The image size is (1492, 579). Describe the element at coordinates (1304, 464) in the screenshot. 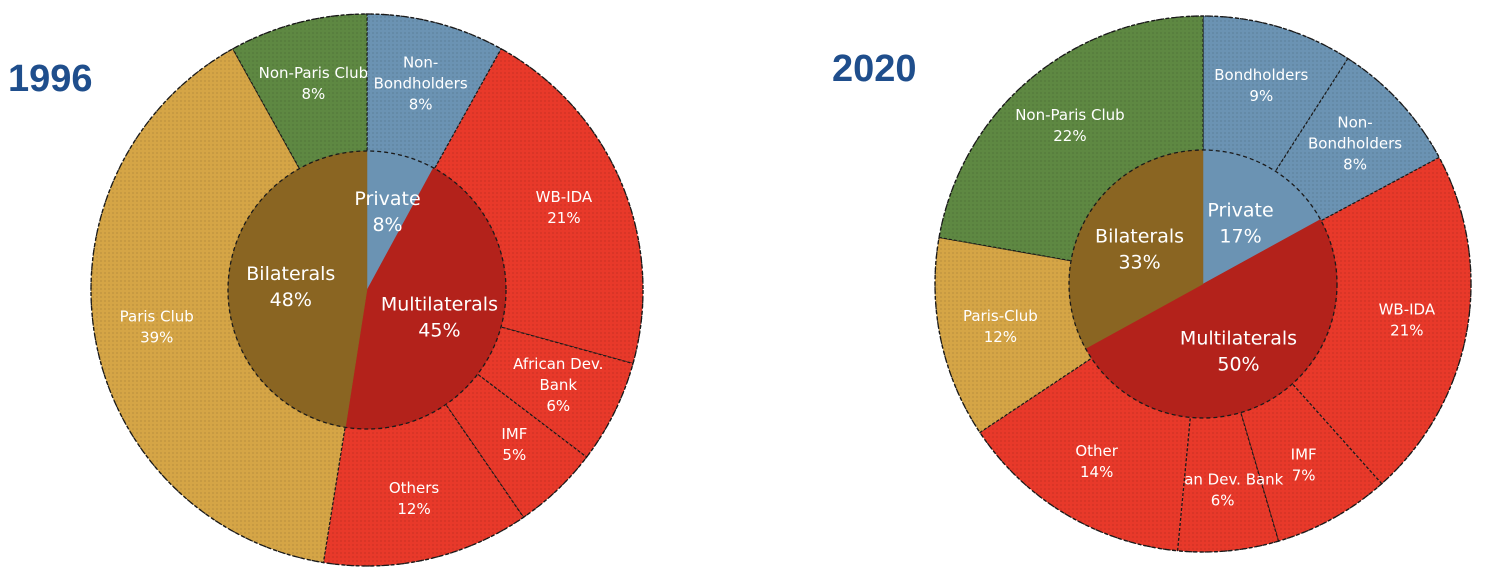

I see `outer-label-imf: IMF 7%` at that location.